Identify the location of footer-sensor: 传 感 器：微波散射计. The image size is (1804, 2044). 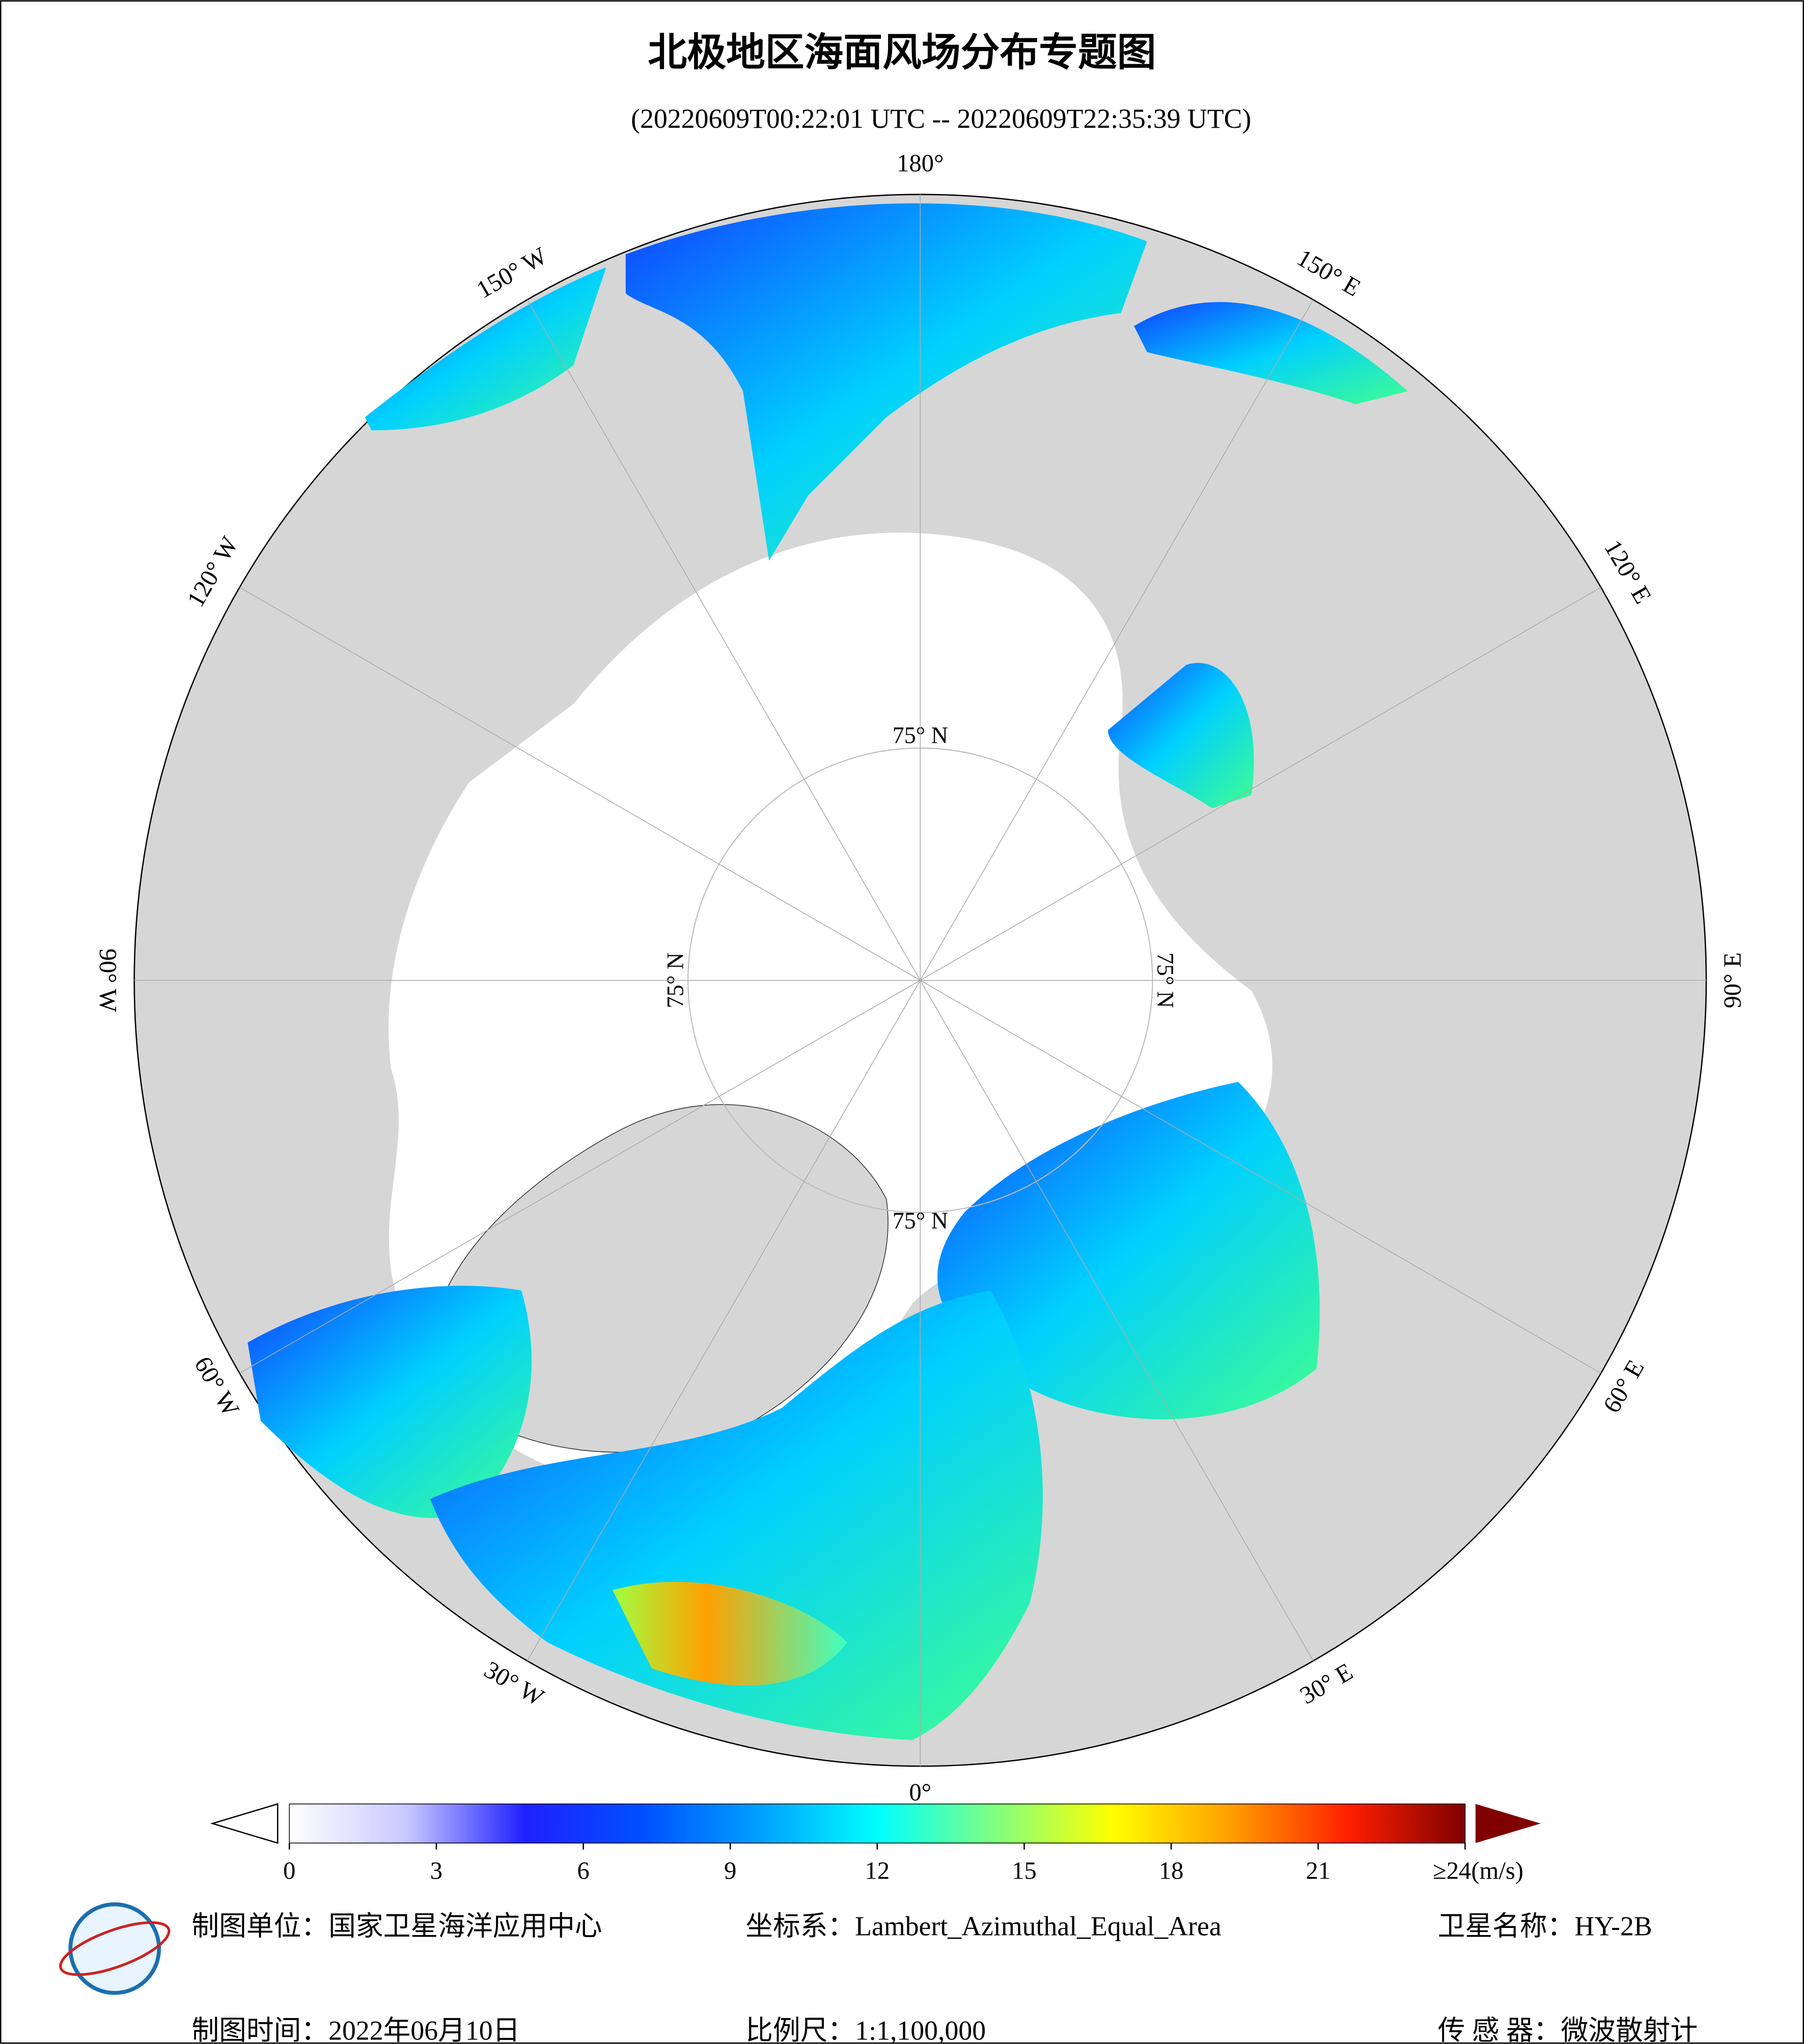
(1568, 2029).